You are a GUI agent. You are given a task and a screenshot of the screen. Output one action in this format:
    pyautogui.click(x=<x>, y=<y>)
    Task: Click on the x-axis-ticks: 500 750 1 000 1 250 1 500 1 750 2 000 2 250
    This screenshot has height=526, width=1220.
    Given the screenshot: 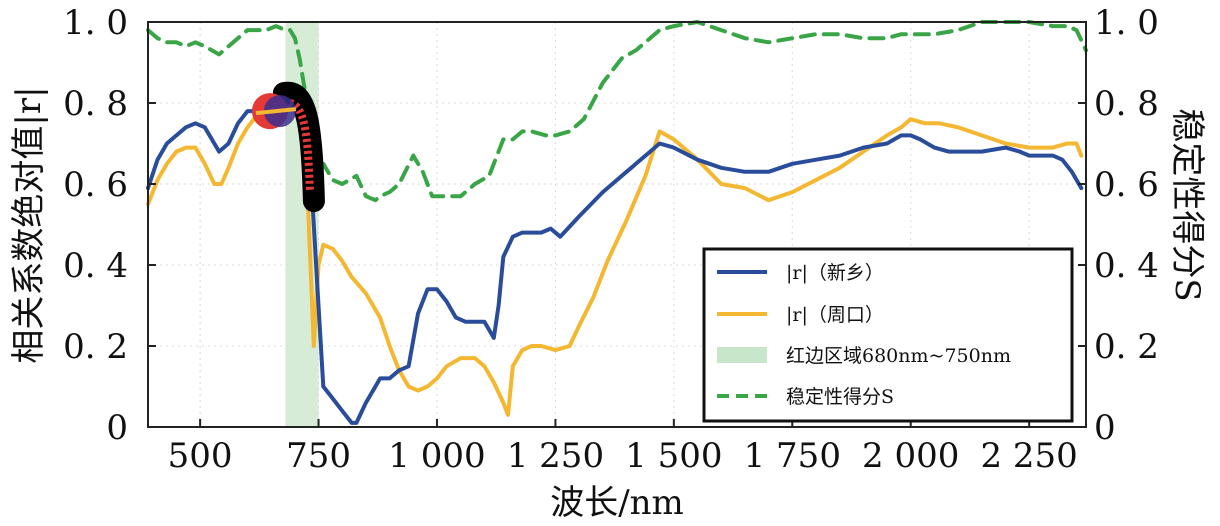 What is the action you would take?
    pyautogui.click(x=623, y=447)
    